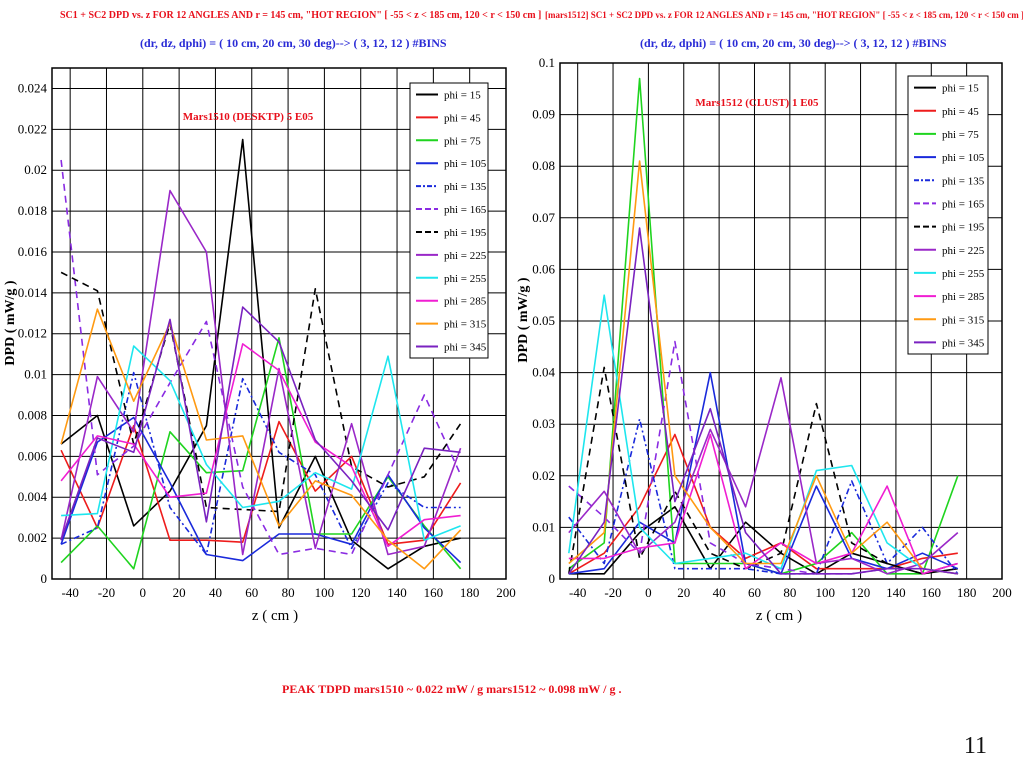 The height and width of the screenshot is (767, 1023). Describe the element at coordinates (543, 320) in the screenshot. I see `y-tick-label: 0.05` at that location.